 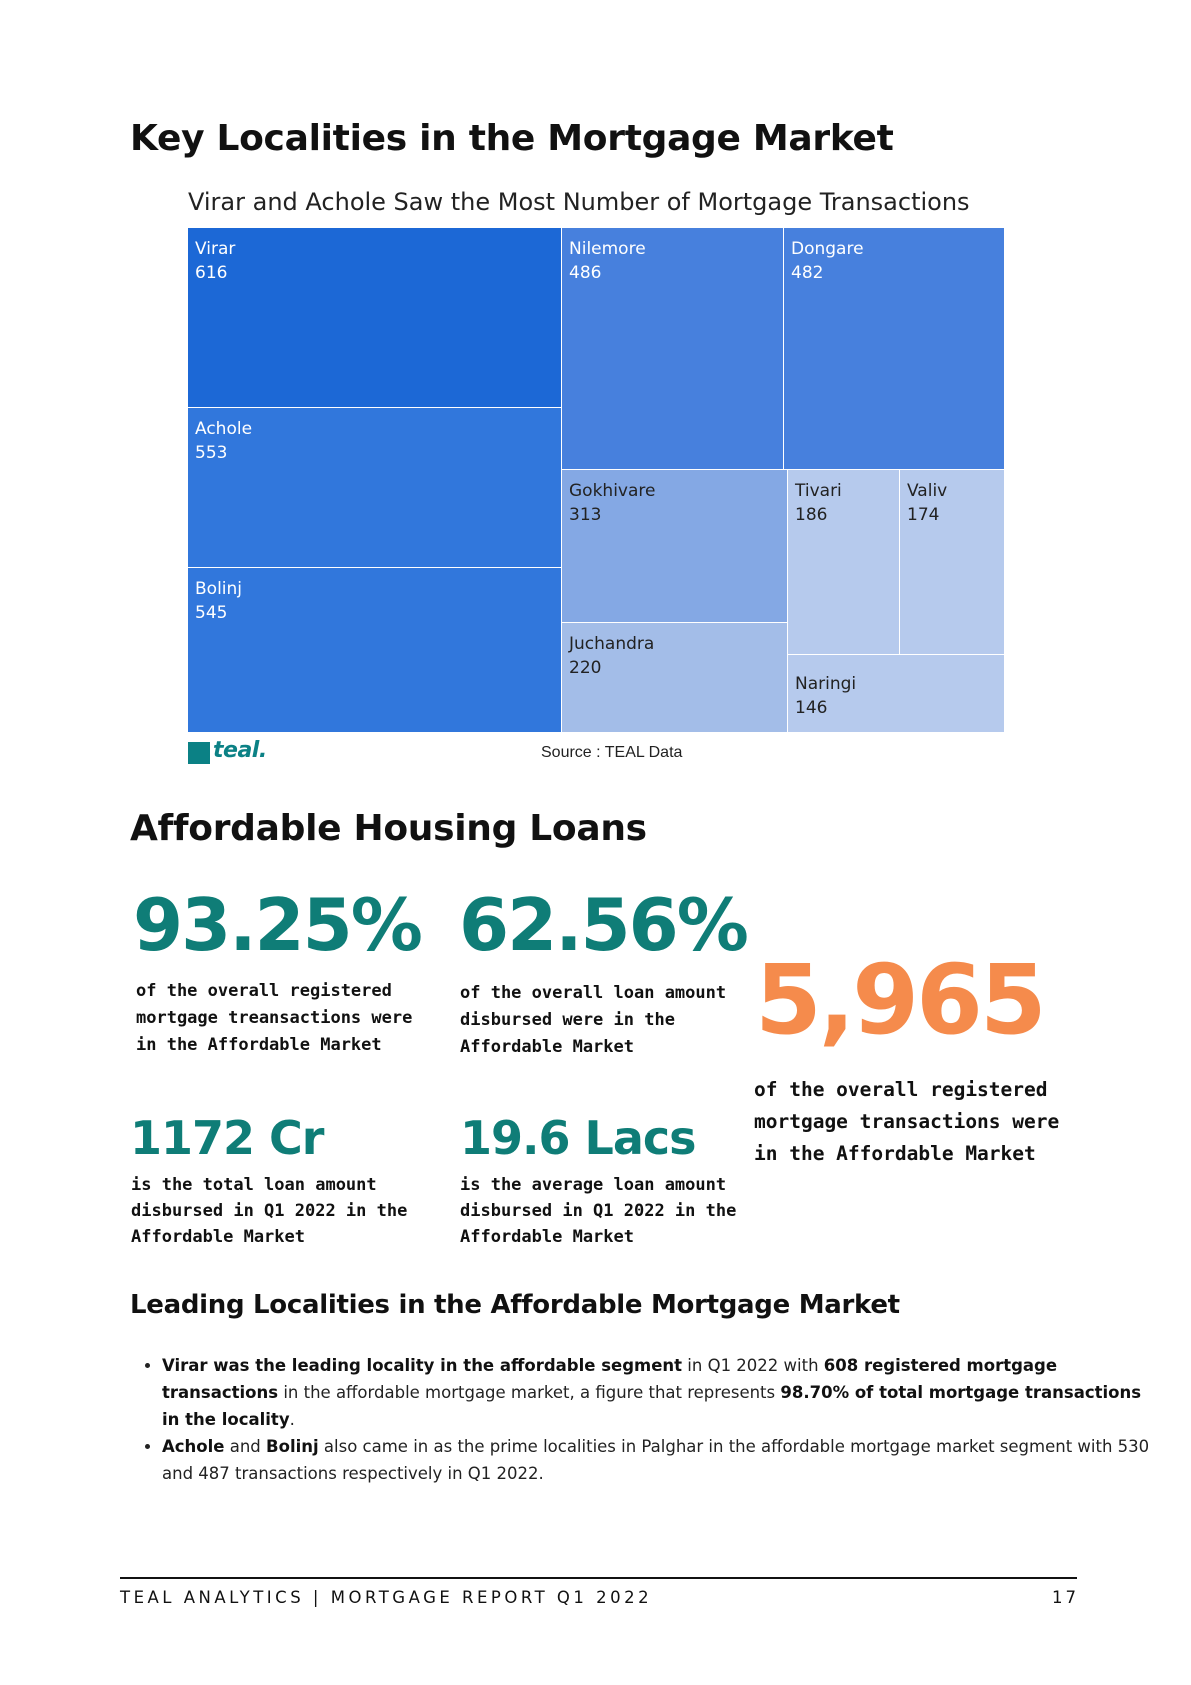 I want to click on stat-desc-line: of the overall loan amount, so click(x=593, y=993).